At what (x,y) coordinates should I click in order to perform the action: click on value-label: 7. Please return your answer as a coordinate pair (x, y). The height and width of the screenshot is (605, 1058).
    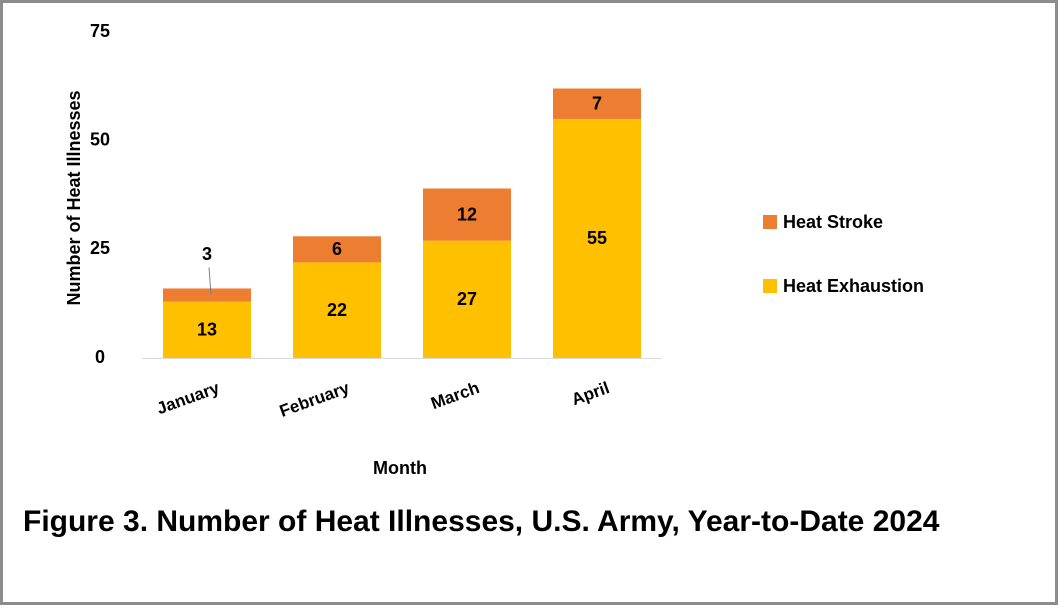
    Looking at the image, I should click on (597, 103).